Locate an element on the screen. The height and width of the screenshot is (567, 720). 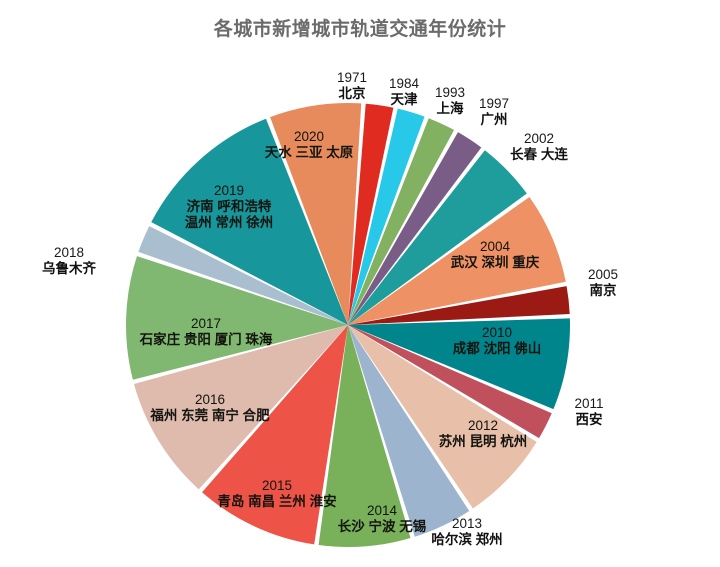
pie-slice-2016 is located at coordinates (240, 407).